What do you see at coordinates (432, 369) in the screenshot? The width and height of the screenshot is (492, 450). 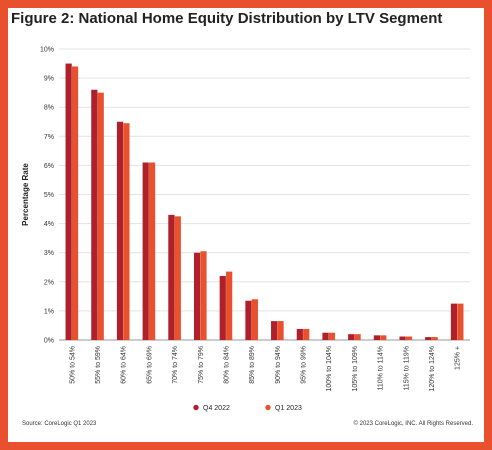 I see `x-tick-label: 120% to 124%` at bounding box center [432, 369].